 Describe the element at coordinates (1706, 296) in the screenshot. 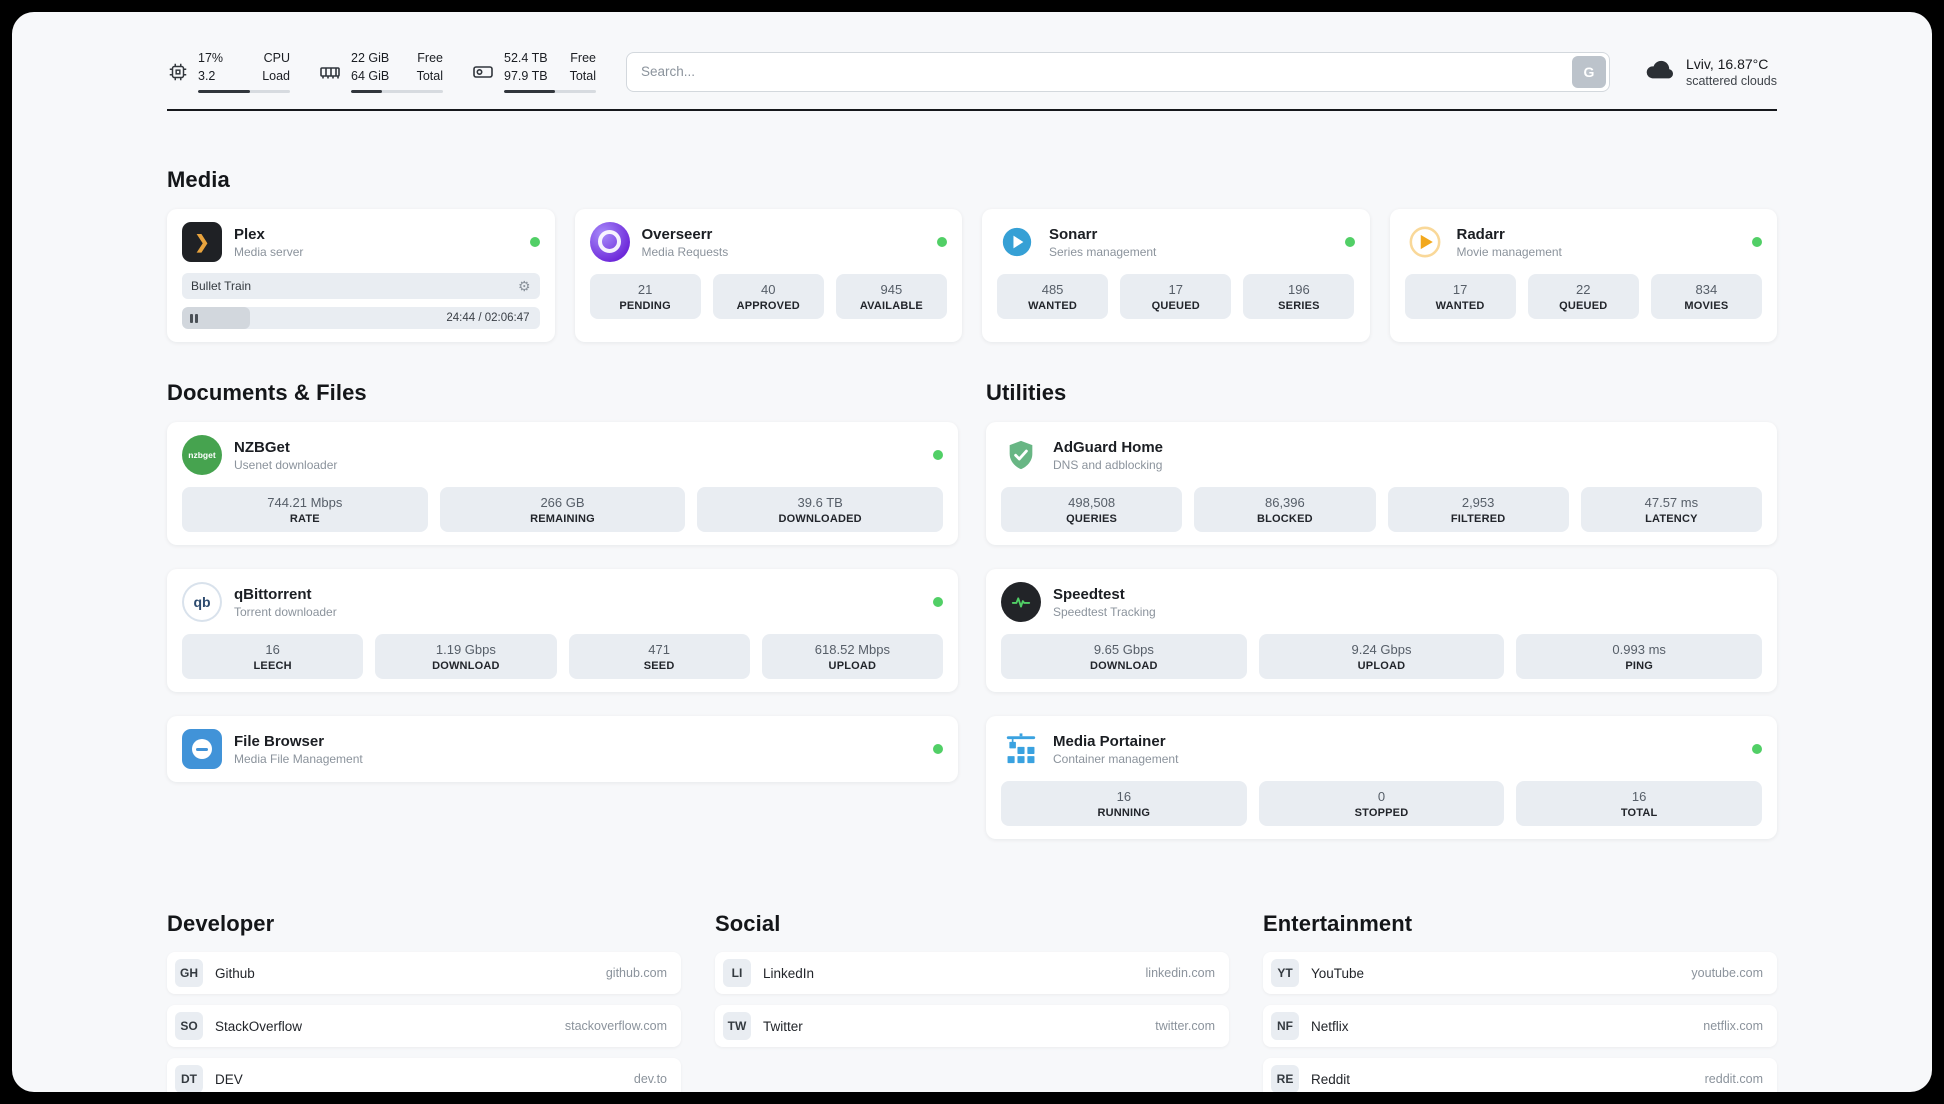

I see `stat-movies: 834 MOVIES` at that location.